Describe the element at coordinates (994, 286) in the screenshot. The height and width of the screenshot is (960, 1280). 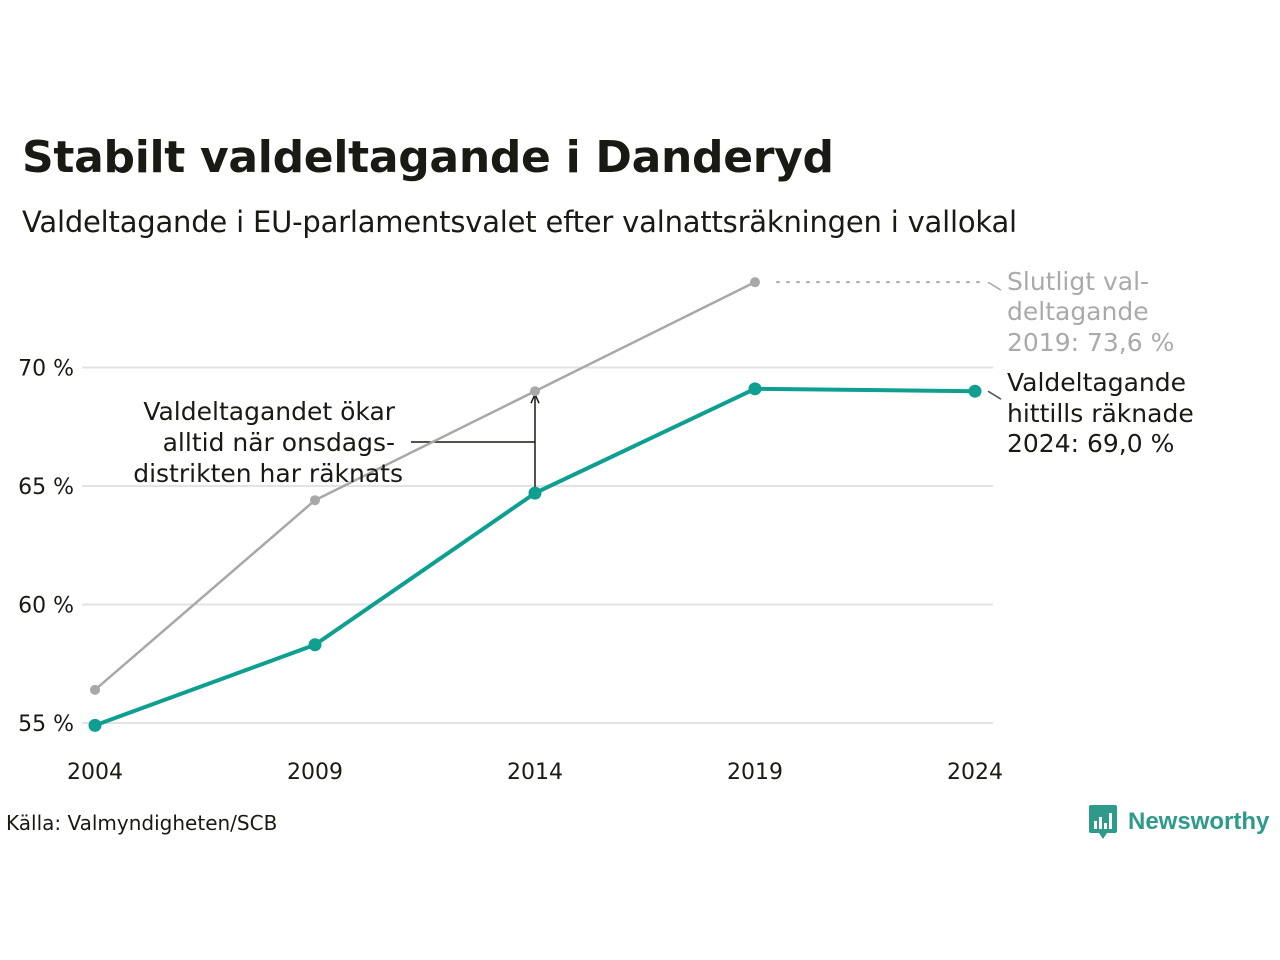
I see `tick-leader-final` at that location.